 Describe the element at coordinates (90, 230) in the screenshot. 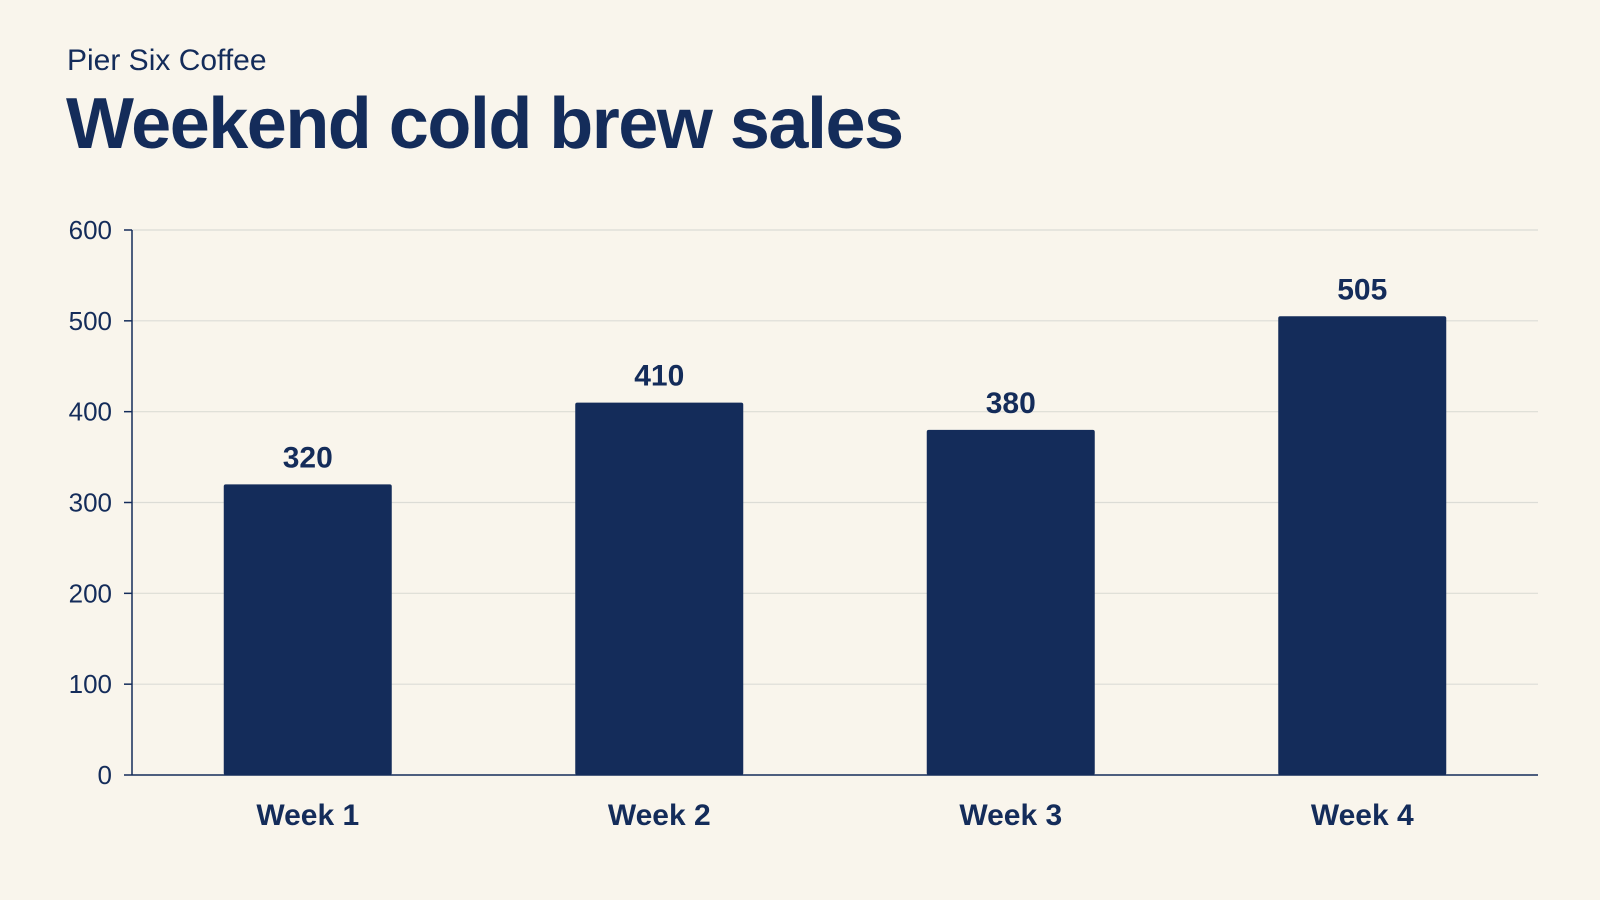

I see `y-tick-label: 600` at that location.